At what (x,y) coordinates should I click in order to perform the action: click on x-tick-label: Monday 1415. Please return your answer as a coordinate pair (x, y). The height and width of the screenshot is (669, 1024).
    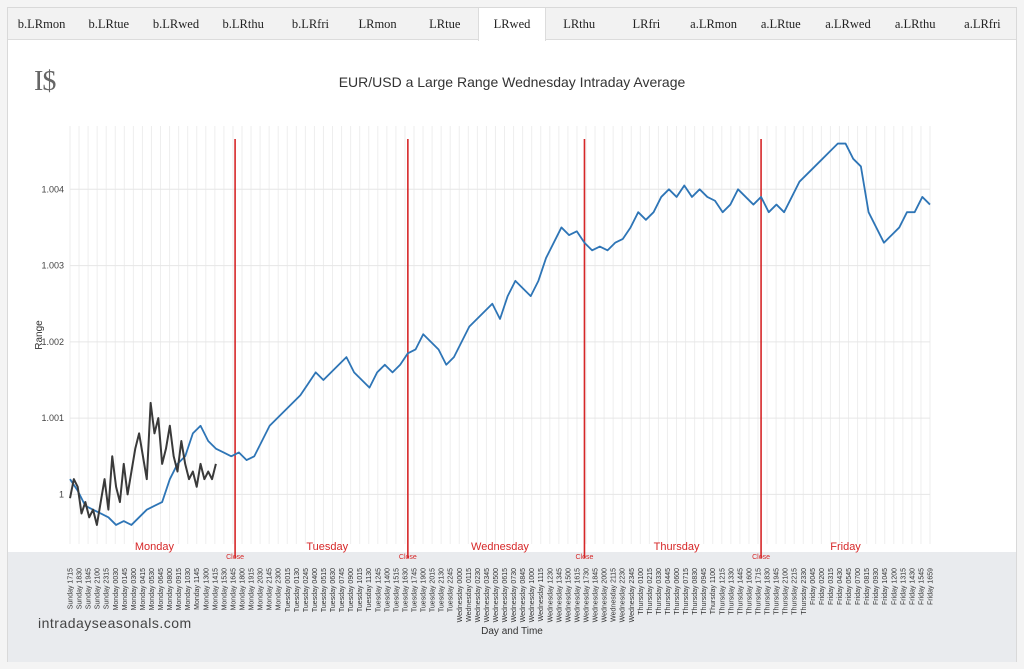
    Looking at the image, I should click on (215, 589).